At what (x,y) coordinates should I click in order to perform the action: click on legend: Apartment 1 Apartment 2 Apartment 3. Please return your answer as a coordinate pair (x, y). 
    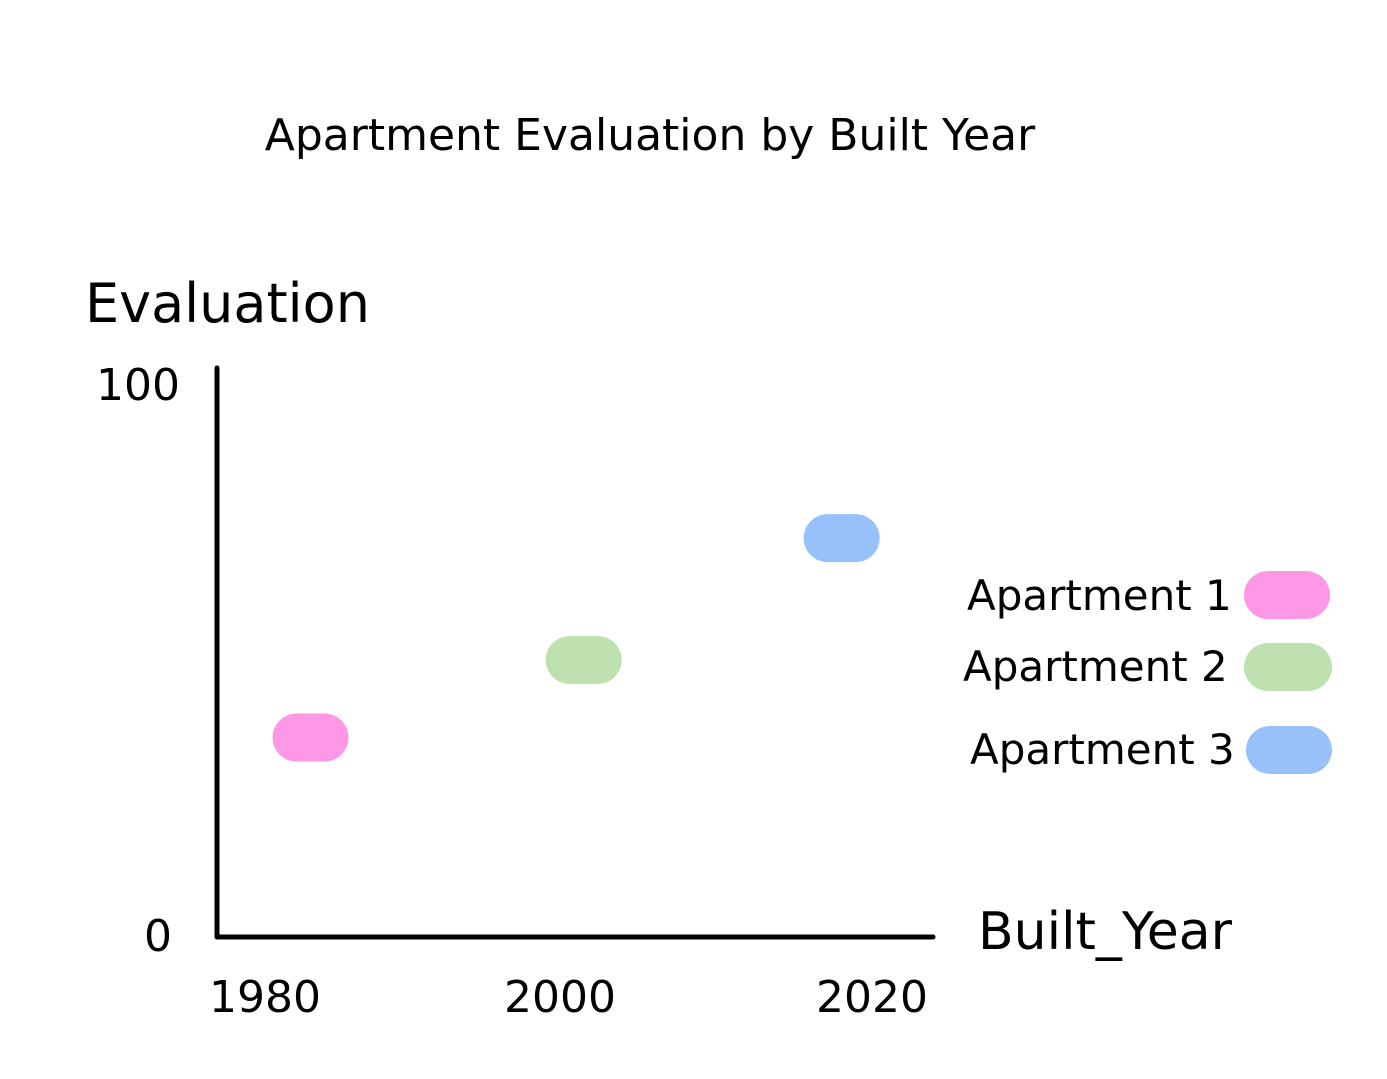
    Looking at the image, I should click on (1147, 672).